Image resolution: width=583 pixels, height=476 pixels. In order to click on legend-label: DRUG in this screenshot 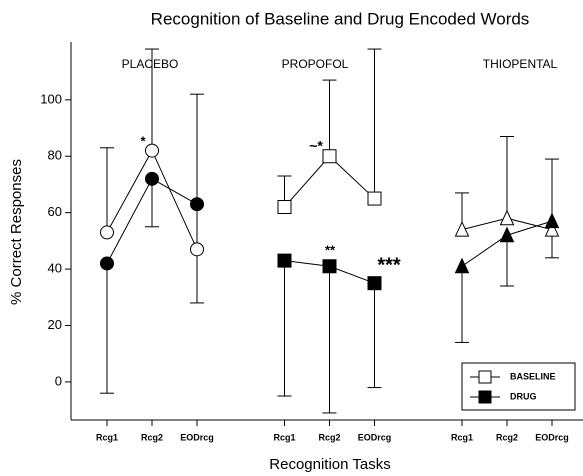, I will do `click(523, 396)`.